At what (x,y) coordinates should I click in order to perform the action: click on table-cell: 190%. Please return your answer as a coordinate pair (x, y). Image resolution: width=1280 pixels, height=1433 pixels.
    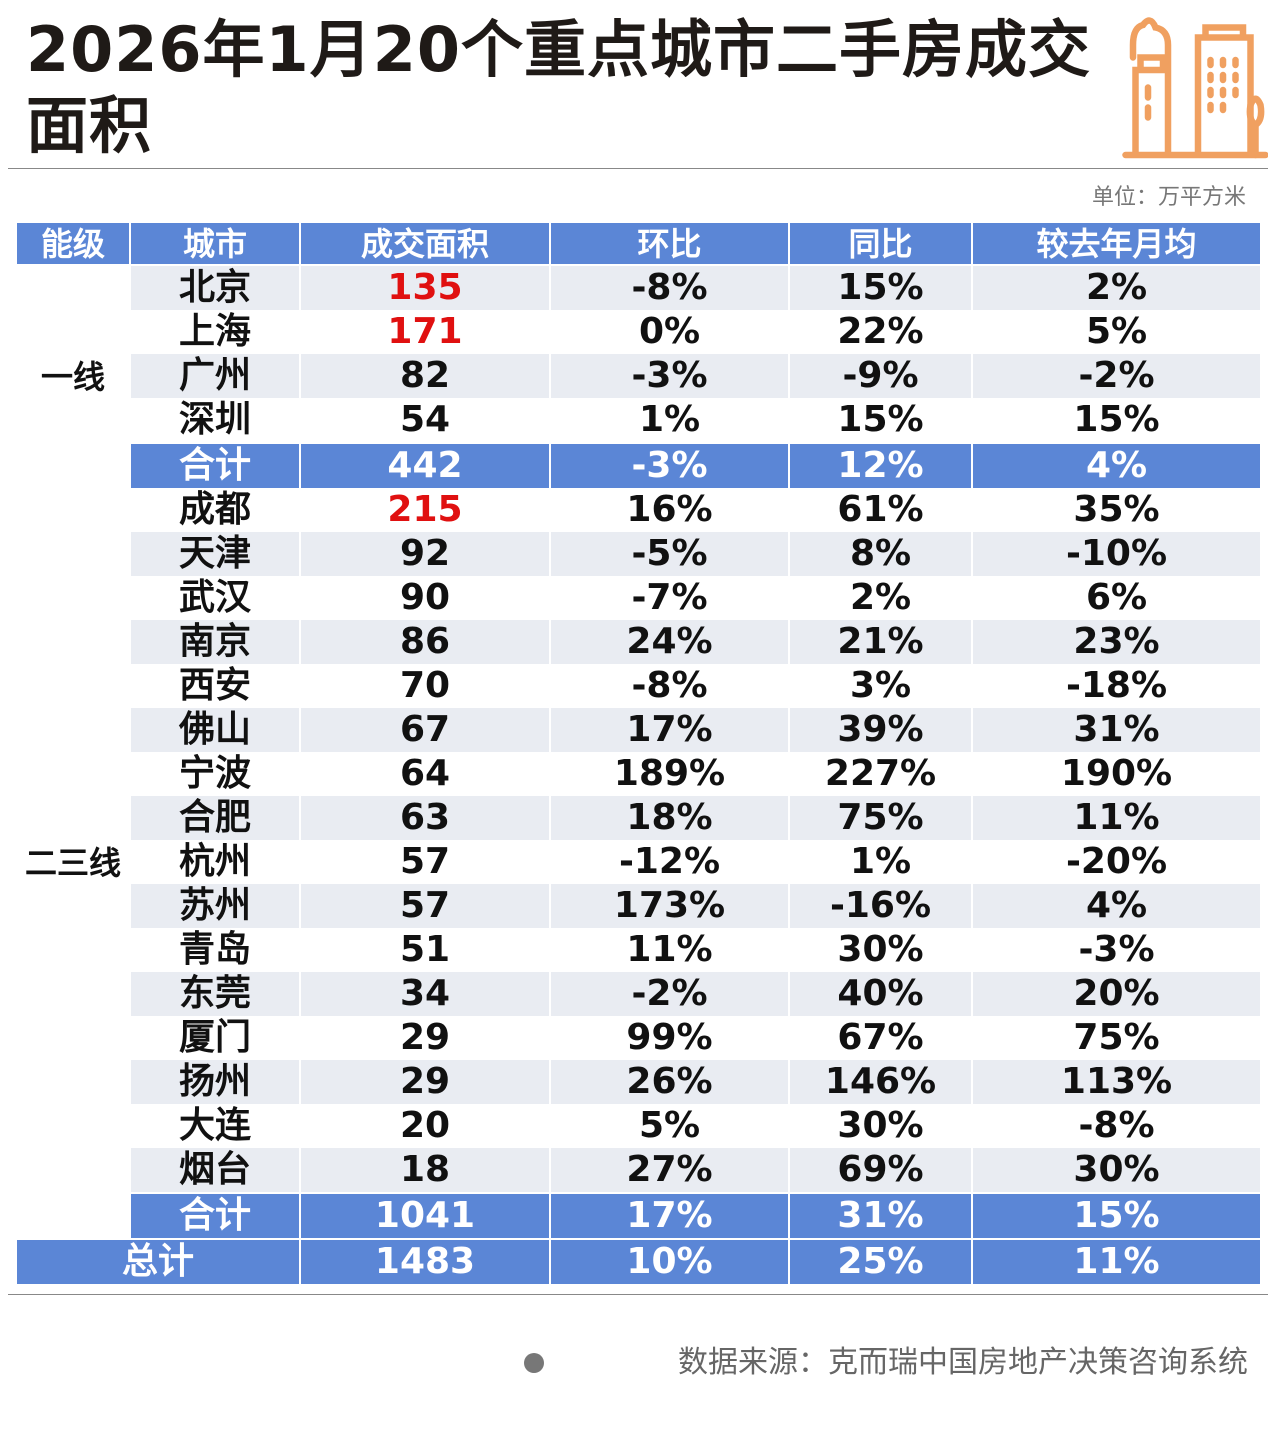
    Looking at the image, I should click on (1116, 773).